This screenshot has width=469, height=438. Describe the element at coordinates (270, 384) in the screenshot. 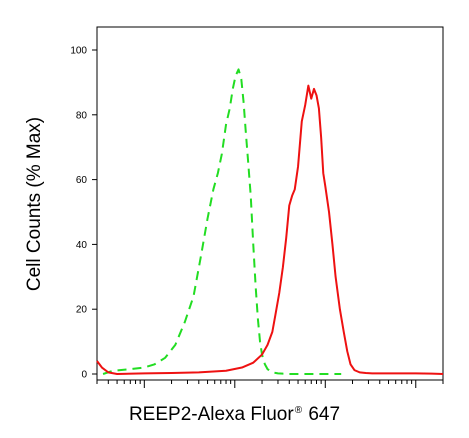

I see `x-axis-ticks` at that location.